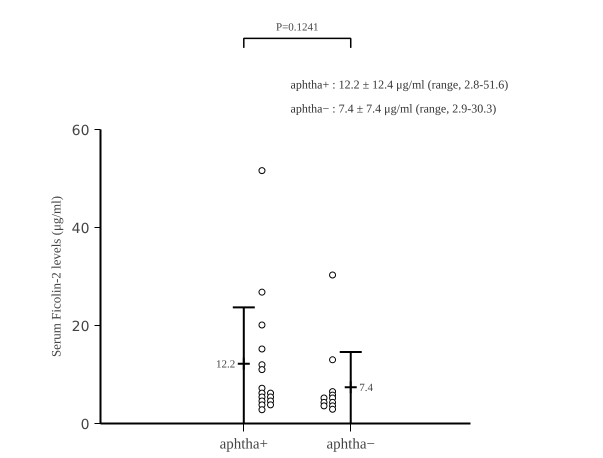  Describe the element at coordinates (226, 364) in the screenshot. I see `data-label: 12.2` at that location.